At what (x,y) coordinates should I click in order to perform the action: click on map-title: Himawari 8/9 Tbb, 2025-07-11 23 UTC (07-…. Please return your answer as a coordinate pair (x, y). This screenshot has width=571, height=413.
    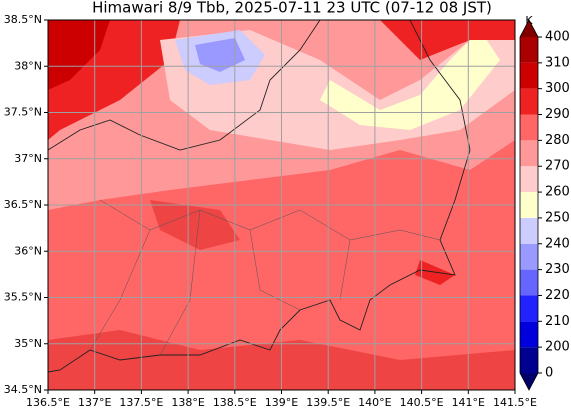
    Looking at the image, I should click on (292, 8).